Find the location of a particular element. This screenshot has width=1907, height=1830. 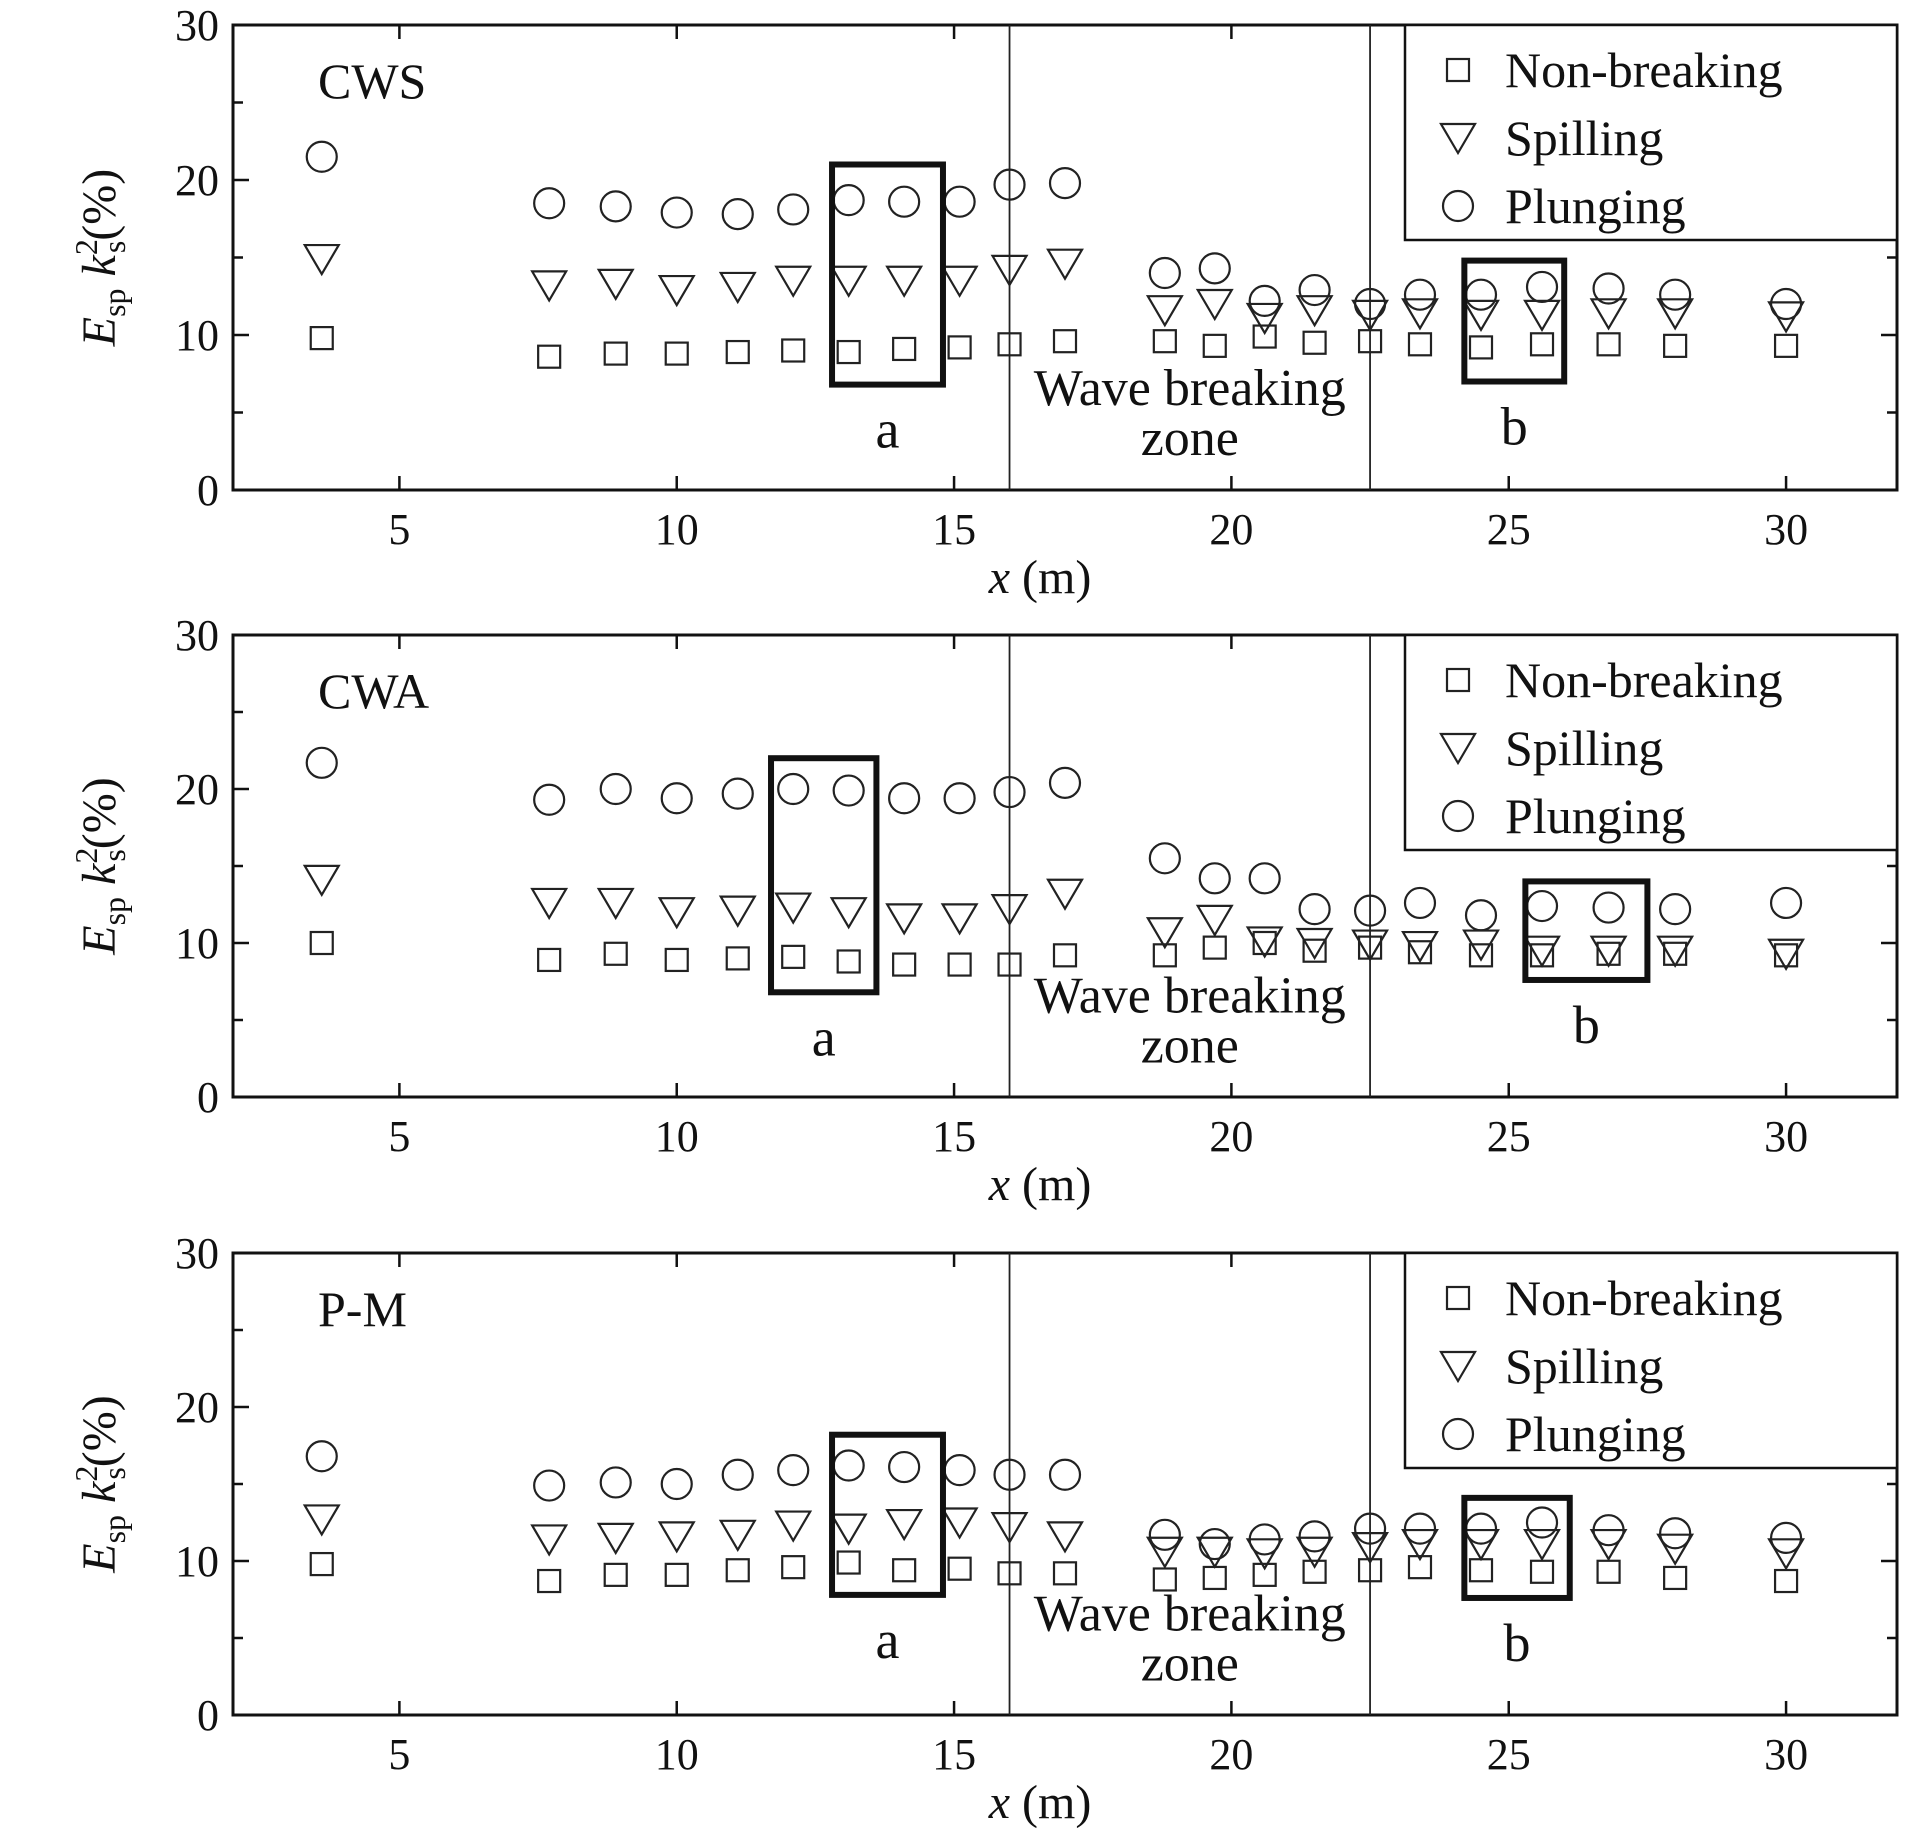

x-tick-label: 5 is located at coordinates (399, 529).